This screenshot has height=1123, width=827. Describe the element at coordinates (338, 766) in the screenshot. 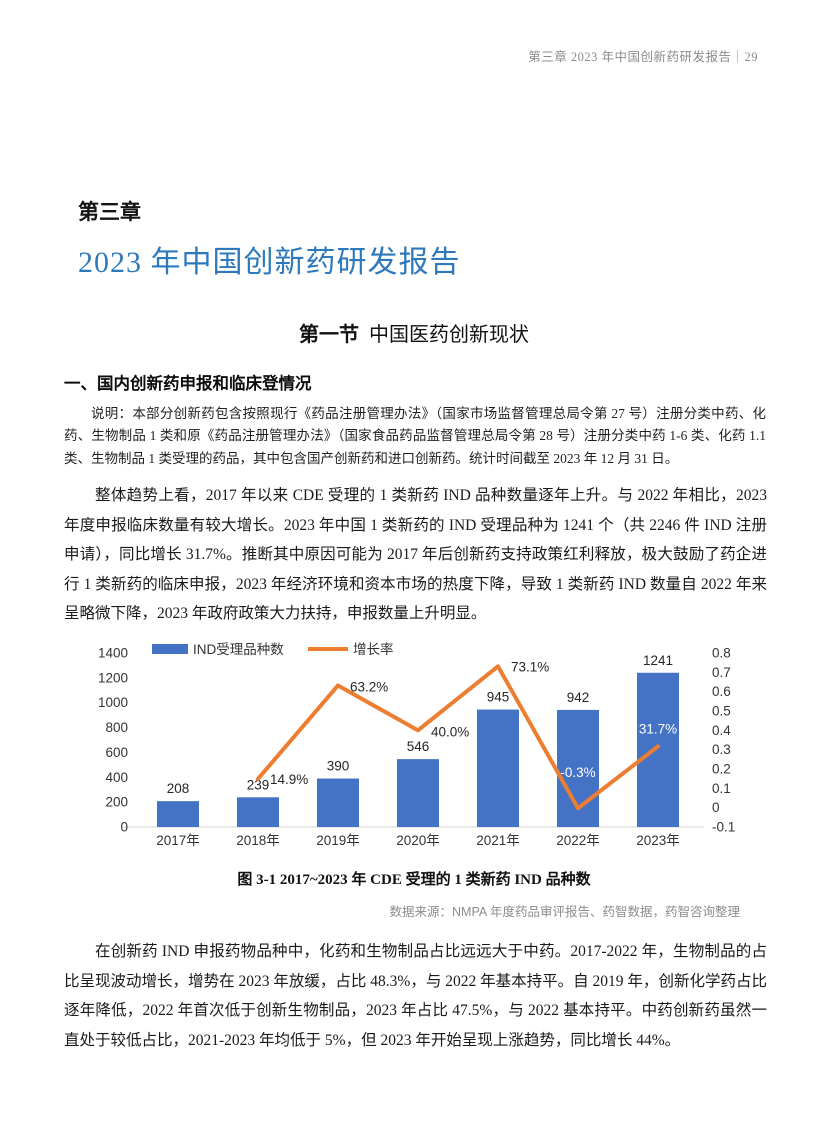

I see `bar-value-label: 390` at that location.